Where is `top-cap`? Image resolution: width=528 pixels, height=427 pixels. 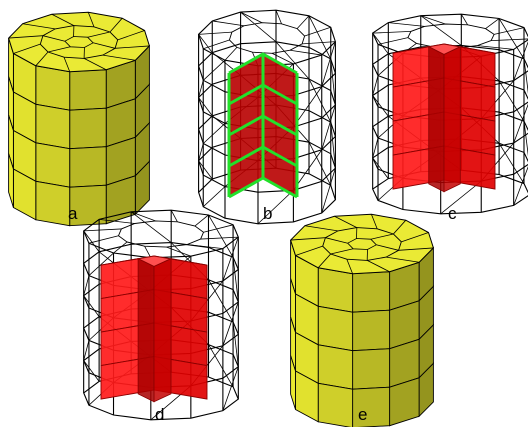 top-cap is located at coordinates (362, 244).